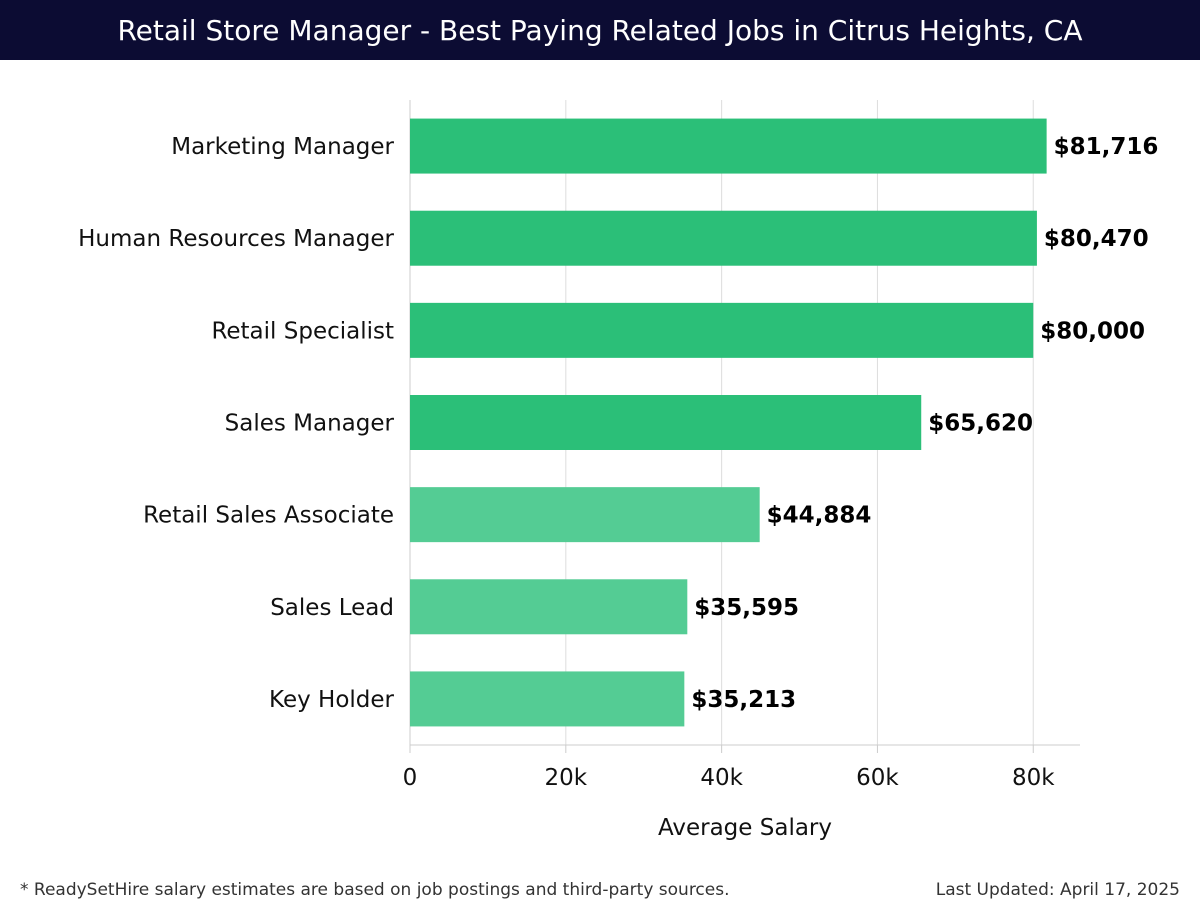 This screenshot has width=1200, height=920. I want to click on value-label-2: $80,000, so click(1092, 331).